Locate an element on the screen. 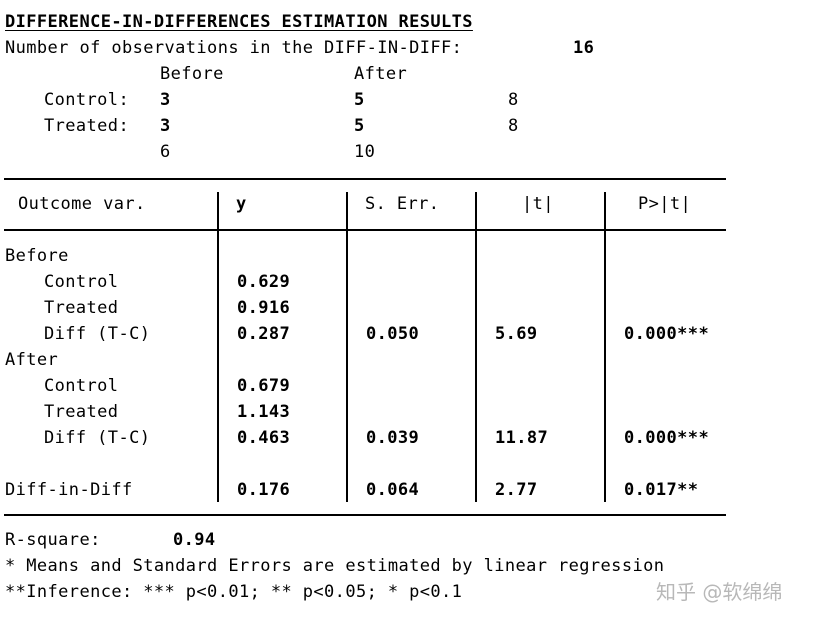 The image size is (832, 620). counts-total-before: 6 is located at coordinates (165, 152).